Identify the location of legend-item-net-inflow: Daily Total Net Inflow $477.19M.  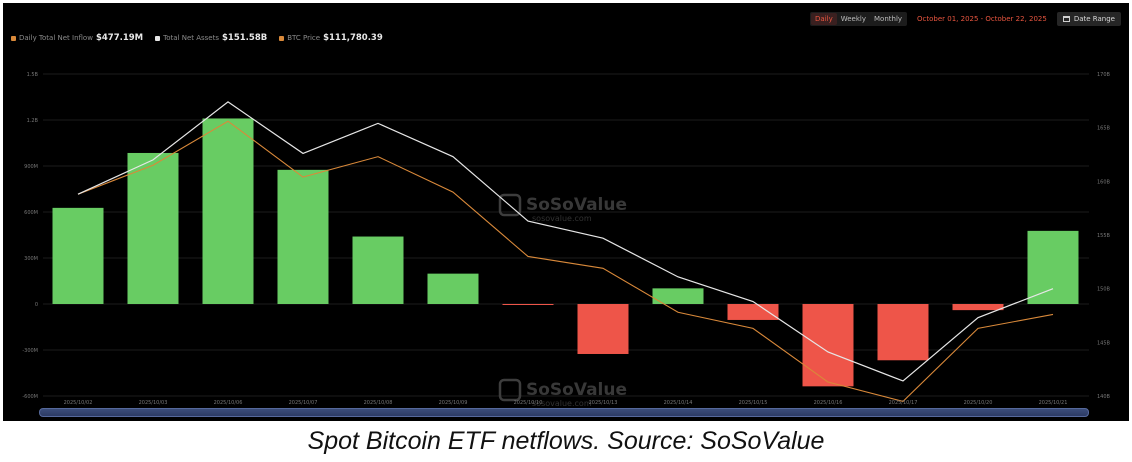
(77, 38).